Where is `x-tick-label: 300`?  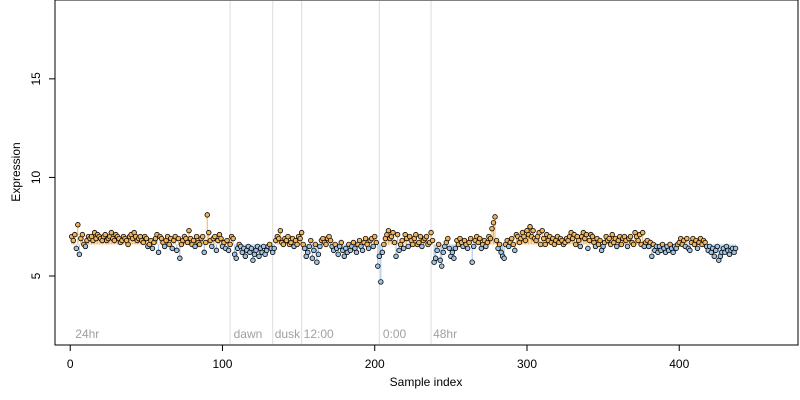
x-tick-label: 300 is located at coordinates (527, 364).